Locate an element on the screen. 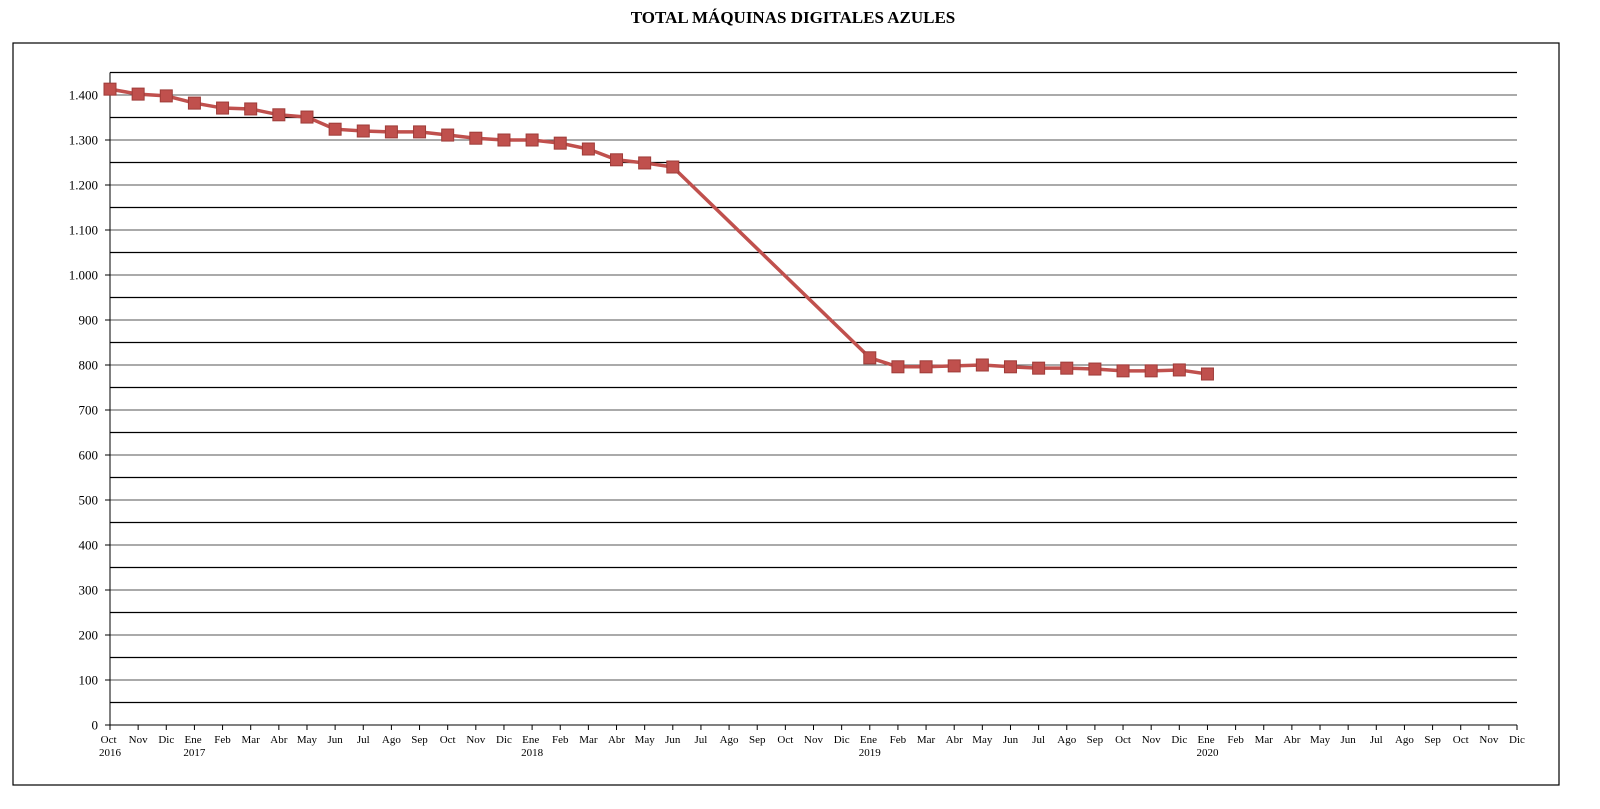 The image size is (1600, 809). x-tick-label: Ene 2018 is located at coordinates (532, 746).